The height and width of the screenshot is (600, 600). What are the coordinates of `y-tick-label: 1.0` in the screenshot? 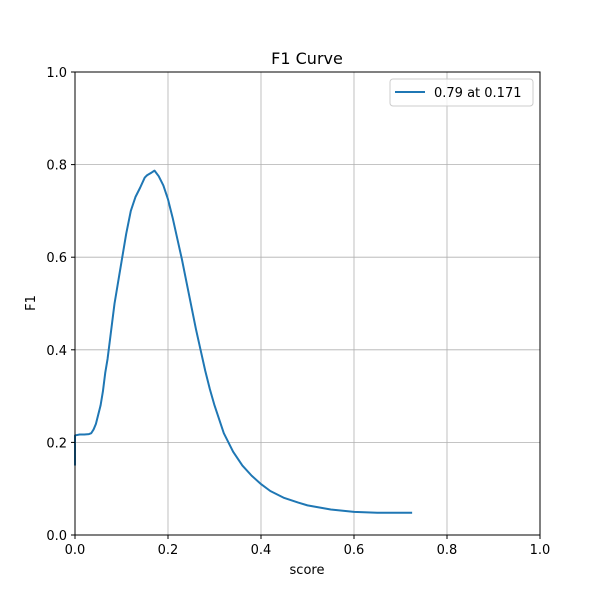 It's located at (56, 73).